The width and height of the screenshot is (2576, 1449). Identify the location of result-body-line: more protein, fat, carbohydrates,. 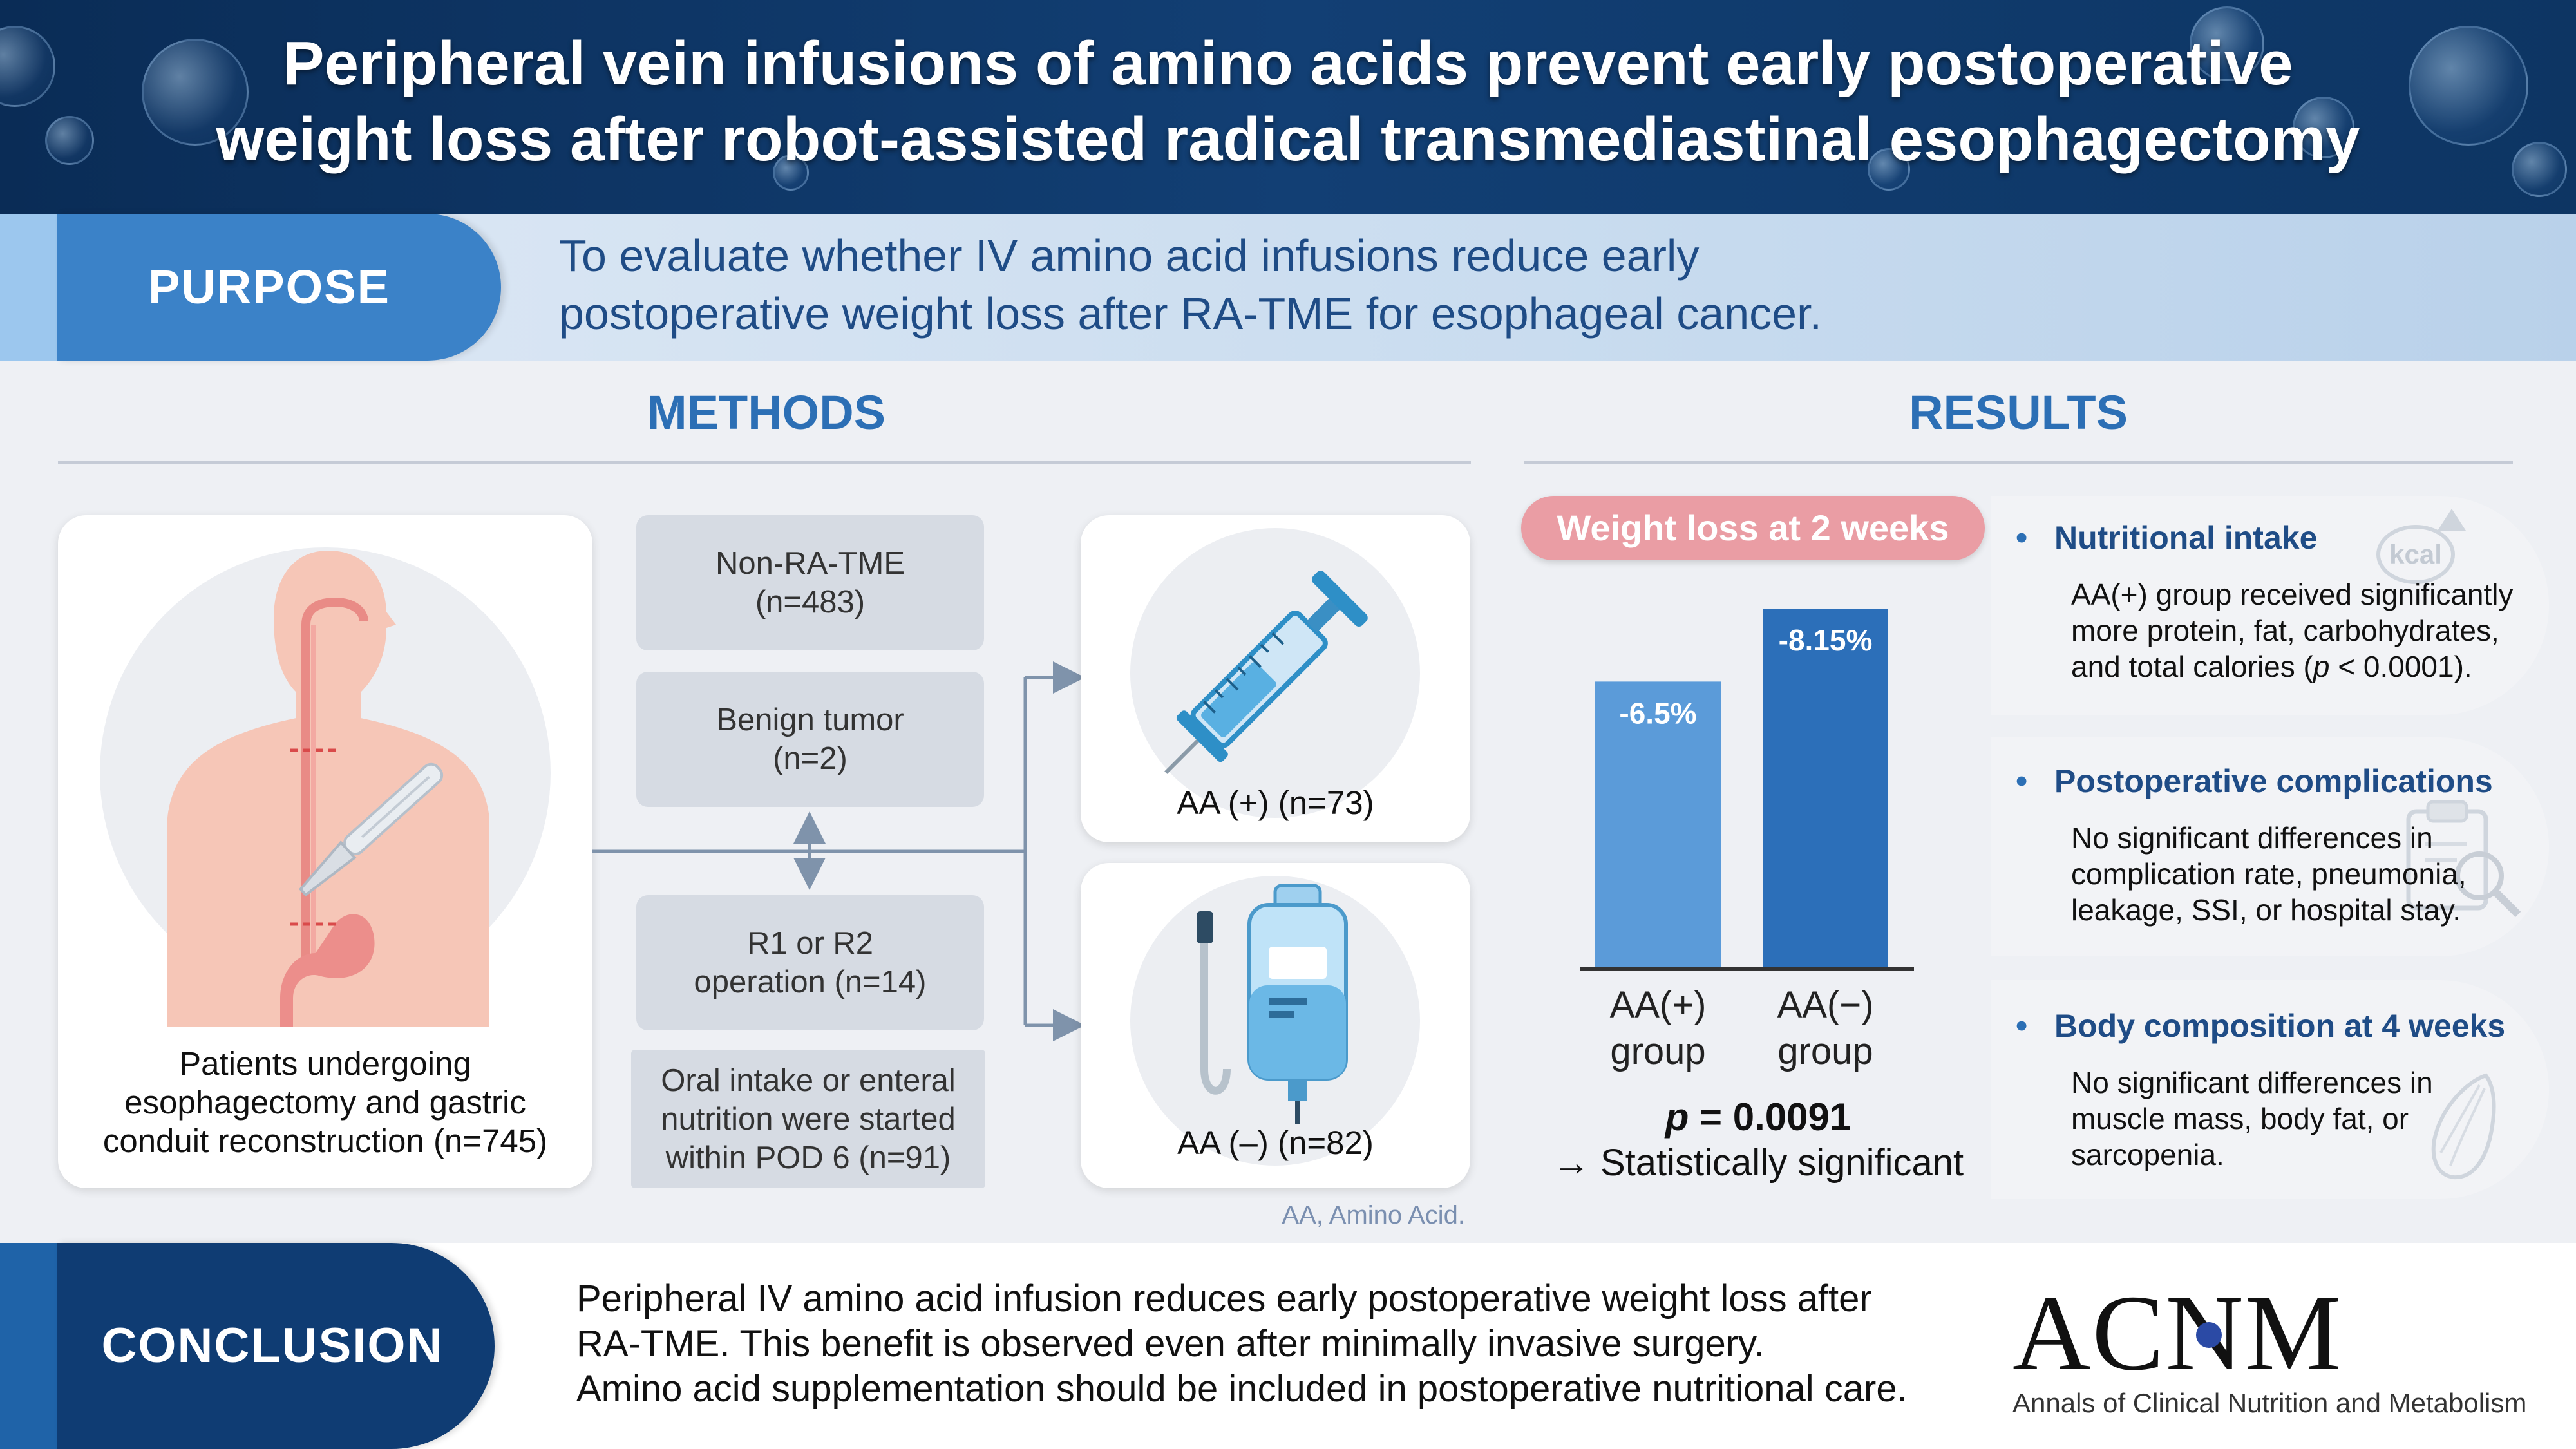
(2285, 630).